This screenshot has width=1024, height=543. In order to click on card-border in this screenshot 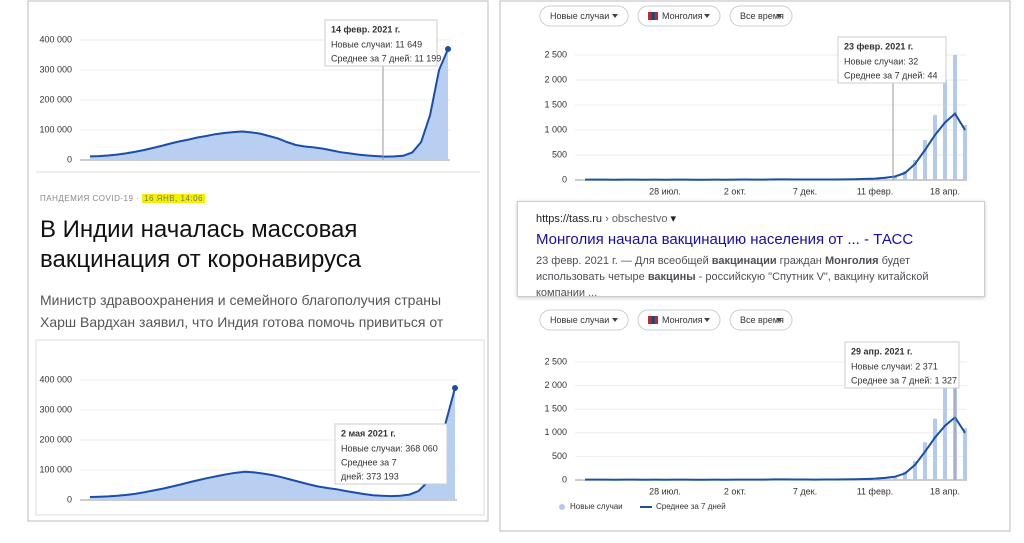, I will do `click(260, 427)`.